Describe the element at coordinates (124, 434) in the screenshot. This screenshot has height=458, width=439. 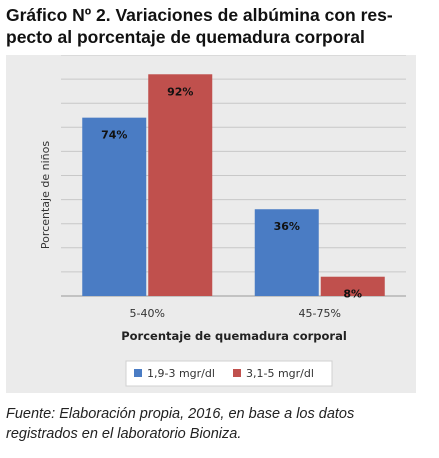
I see `figure-caption-line-2: registrados en el laboratorio Bioniza.` at that location.